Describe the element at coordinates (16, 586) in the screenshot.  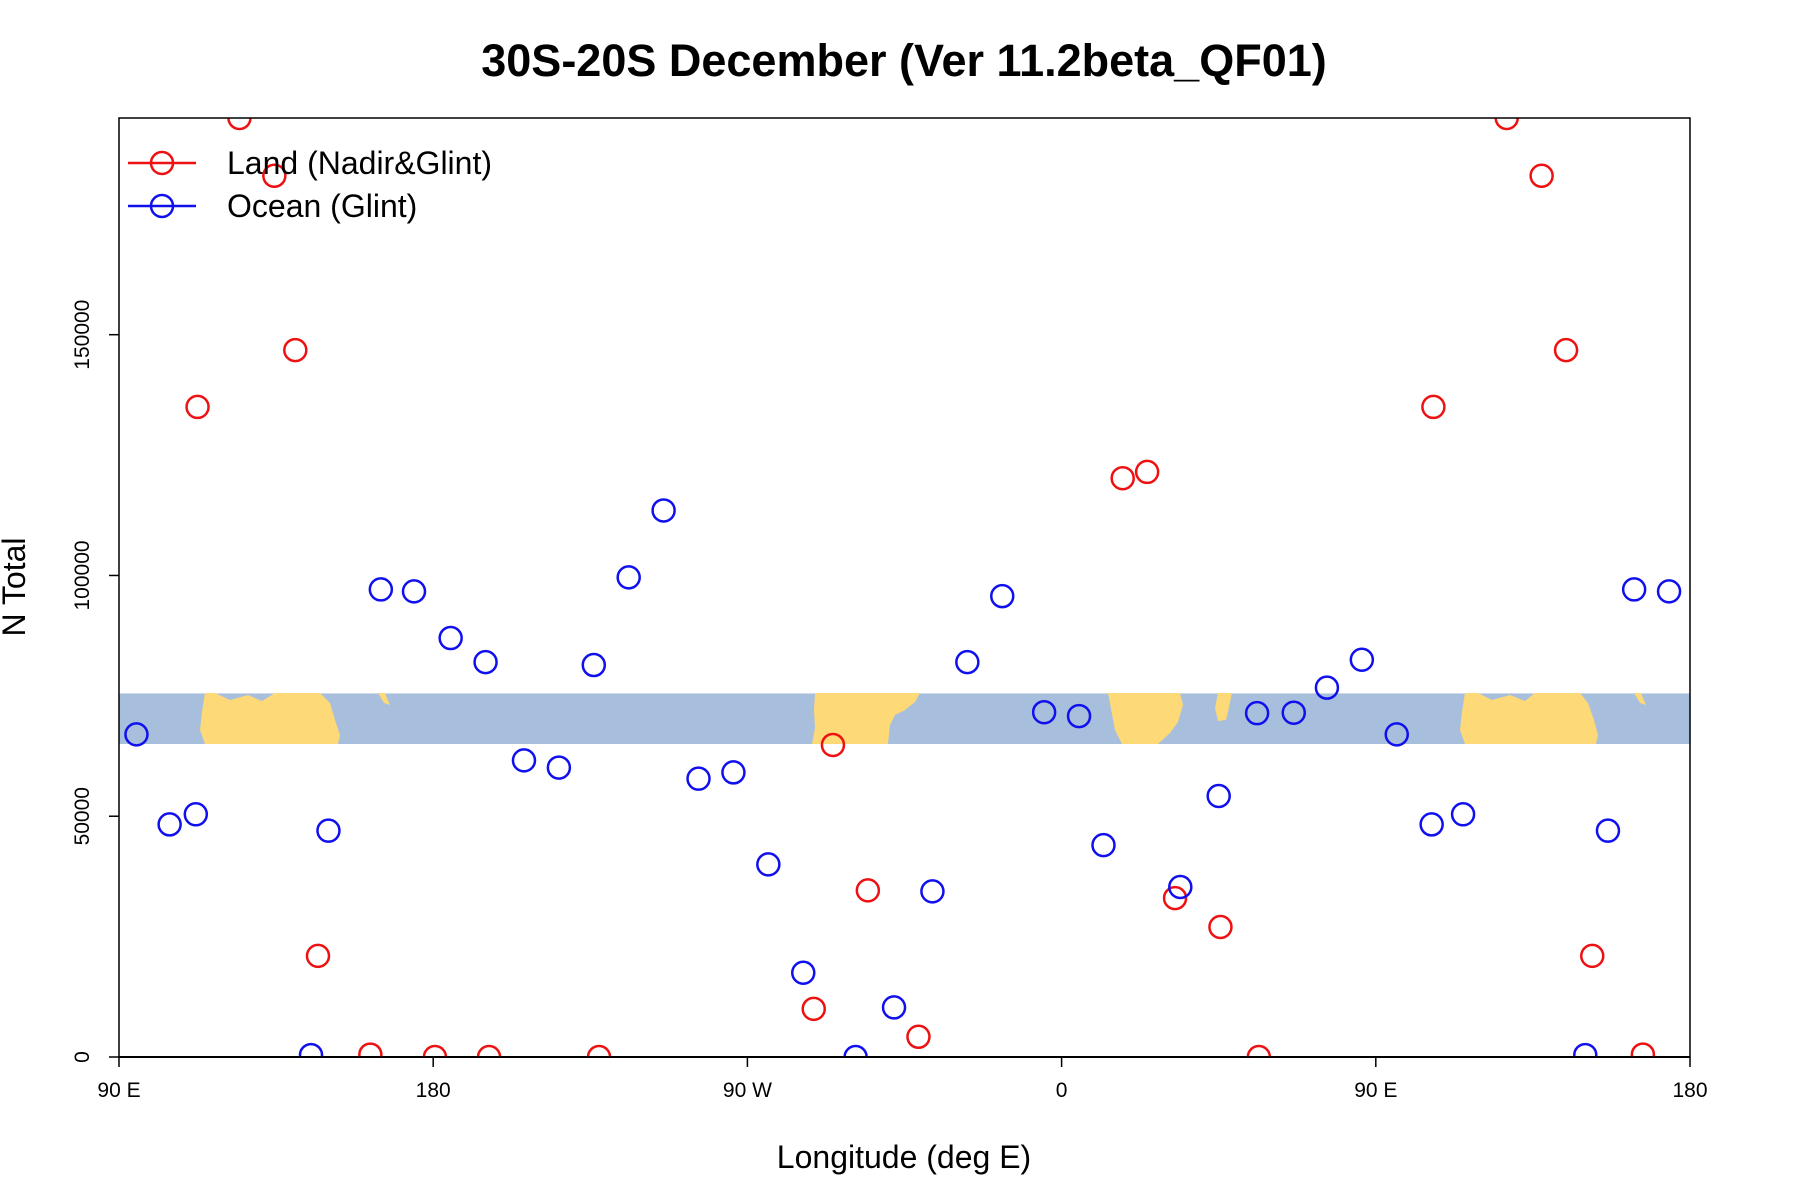
I see `y-axis-label: N Total` at that location.